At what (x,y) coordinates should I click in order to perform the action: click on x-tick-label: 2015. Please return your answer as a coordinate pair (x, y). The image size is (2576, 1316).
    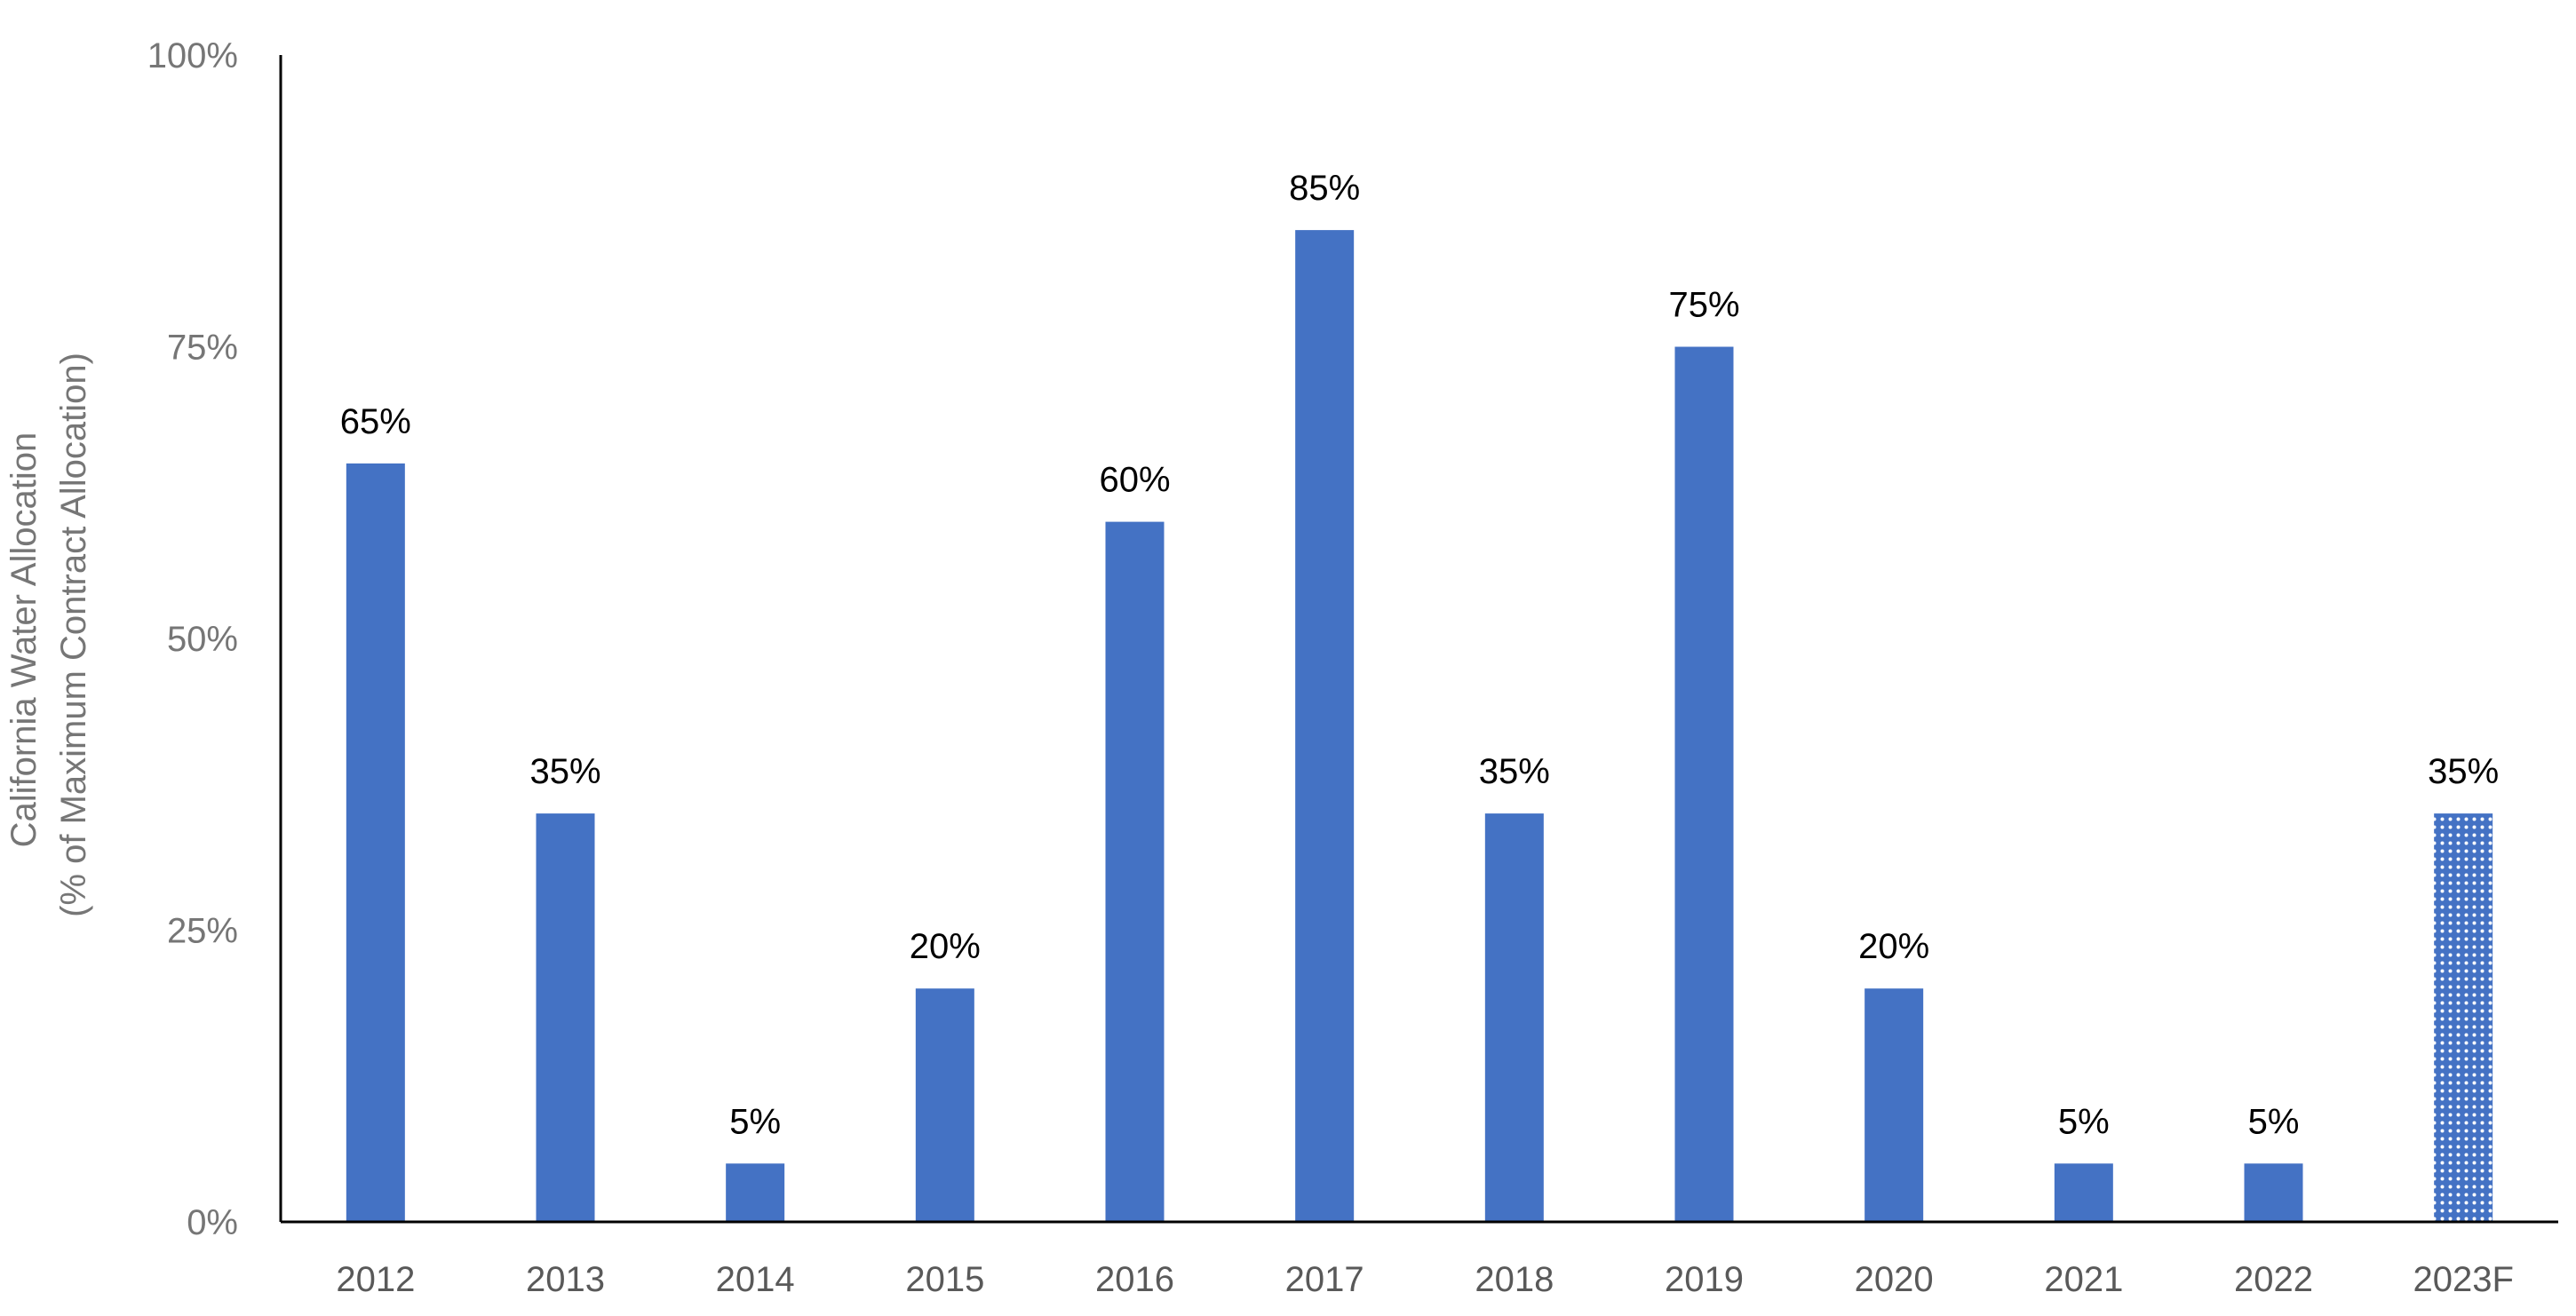
    Looking at the image, I should click on (944, 1279).